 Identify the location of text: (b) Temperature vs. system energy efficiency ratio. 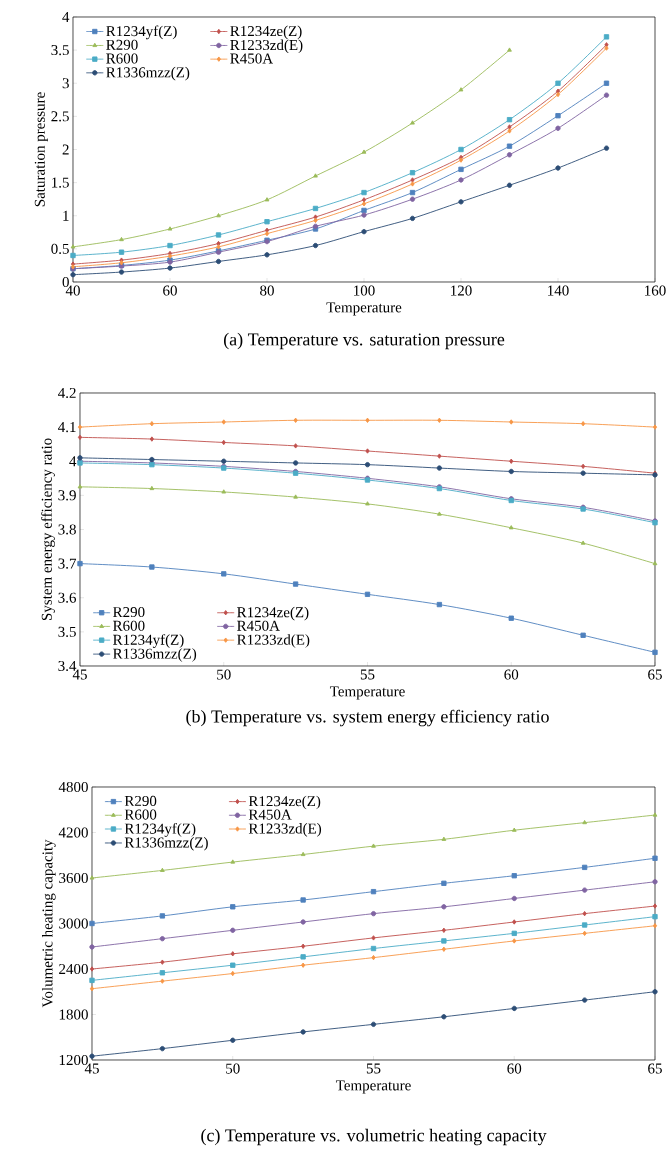
(367, 718).